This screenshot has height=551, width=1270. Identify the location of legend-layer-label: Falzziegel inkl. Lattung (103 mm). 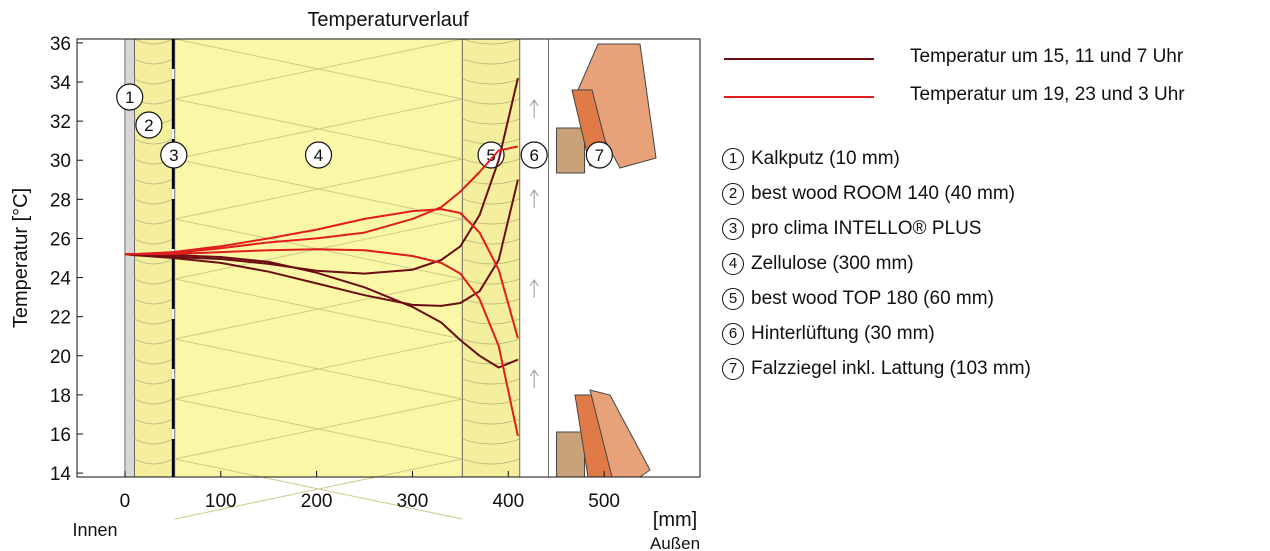
(891, 368).